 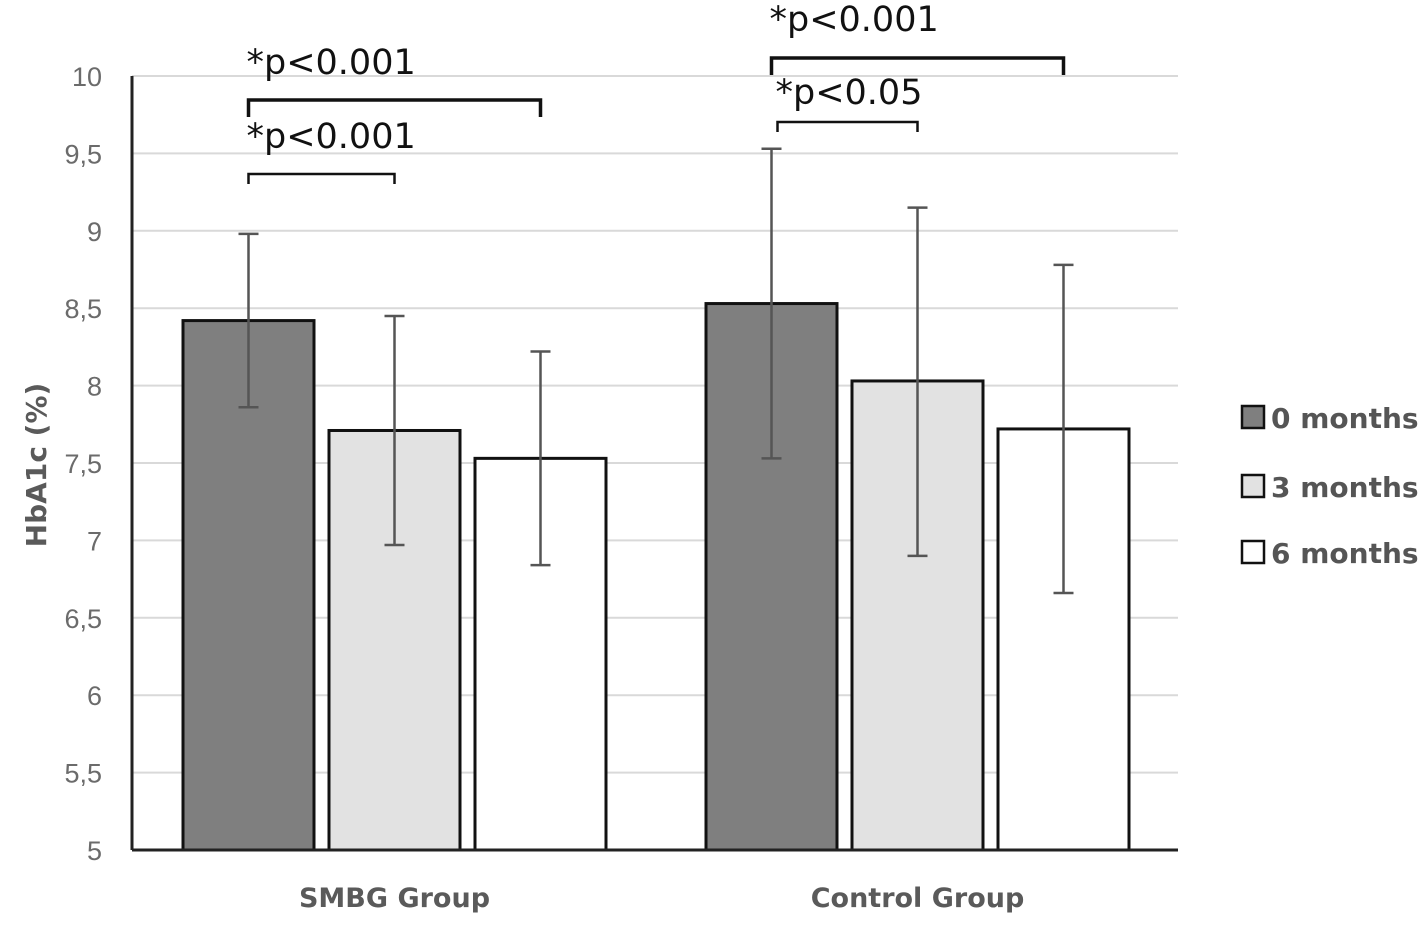 What do you see at coordinates (83, 619) in the screenshot?
I see `y-tick-label: 6,5` at bounding box center [83, 619].